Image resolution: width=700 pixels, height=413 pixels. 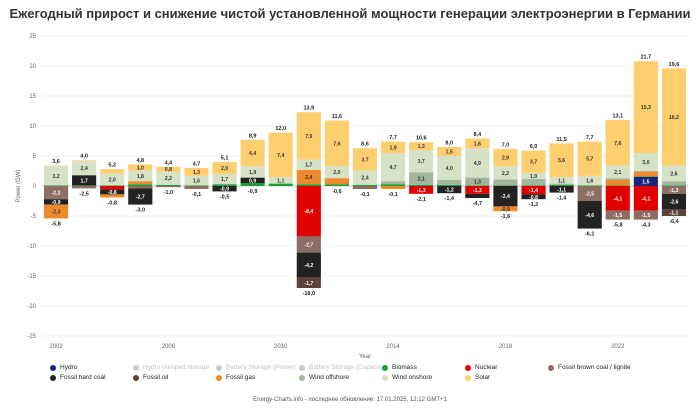 I want to click on legend-item-wind-onshore: Wind onshore, so click(x=407, y=377).